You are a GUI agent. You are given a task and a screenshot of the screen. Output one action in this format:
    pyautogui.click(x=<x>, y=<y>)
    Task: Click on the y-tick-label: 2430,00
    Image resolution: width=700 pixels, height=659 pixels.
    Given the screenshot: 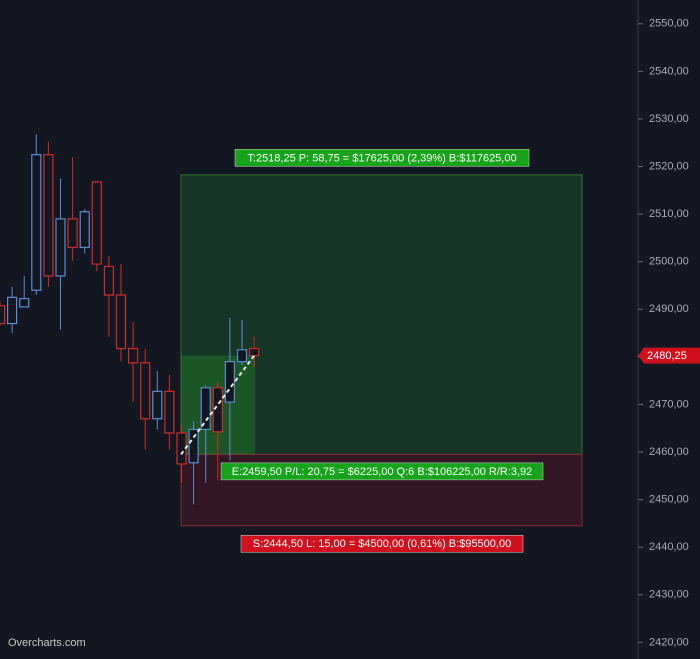 What is the action you would take?
    pyautogui.click(x=669, y=595)
    